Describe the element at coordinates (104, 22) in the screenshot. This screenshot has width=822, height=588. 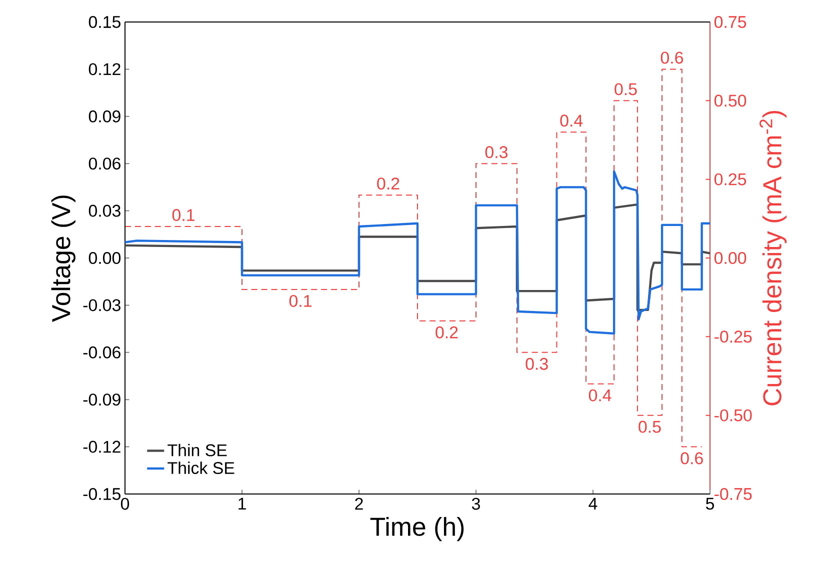
I see `y-tick-label: 0.15` at that location.